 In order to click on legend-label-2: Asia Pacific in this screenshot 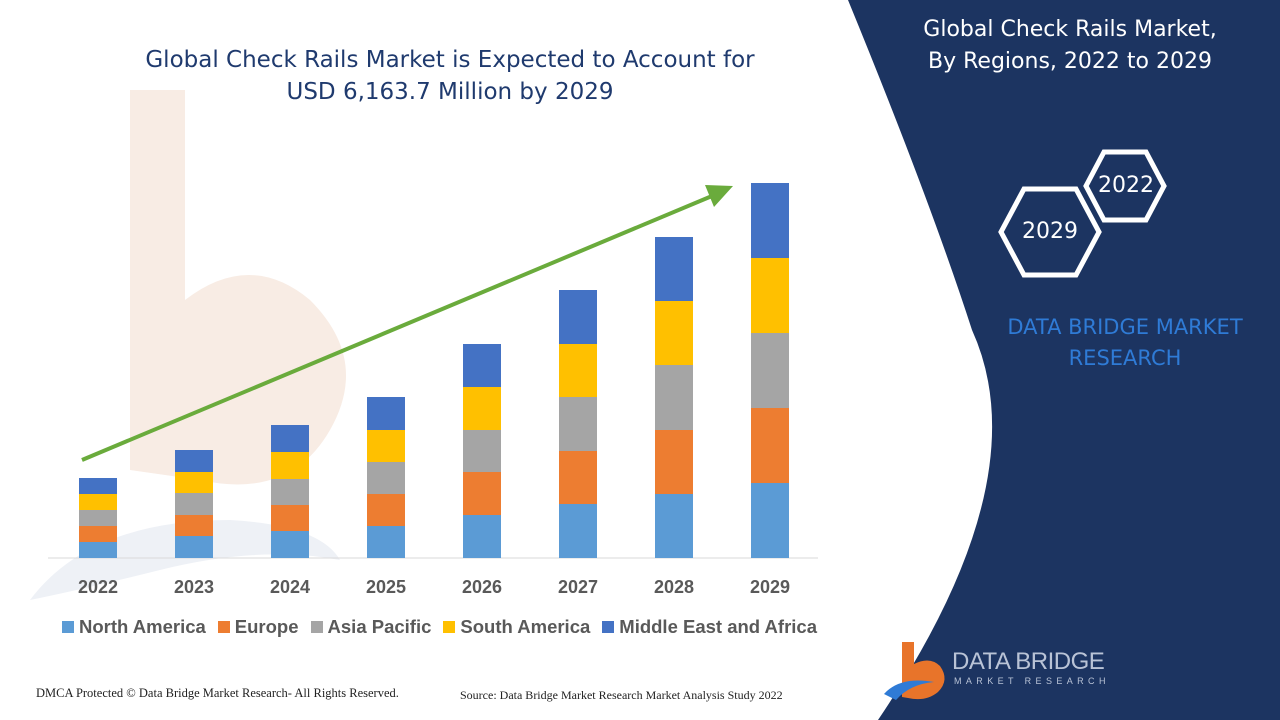, I will do `click(379, 626)`.